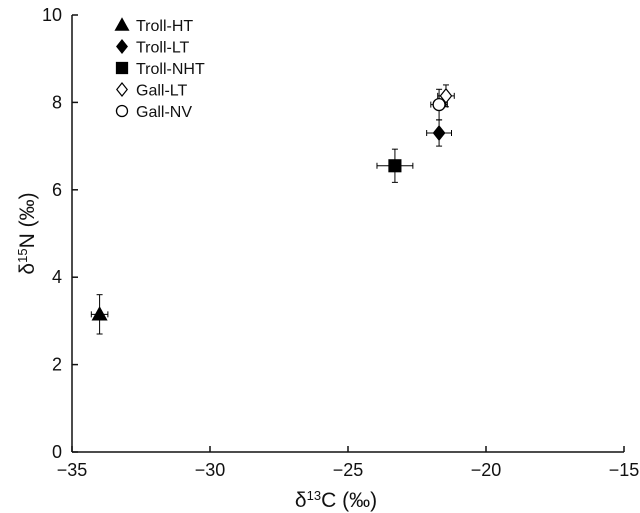 The height and width of the screenshot is (513, 640). What do you see at coordinates (52, 15) in the screenshot?
I see `y-tick-label: 10` at bounding box center [52, 15].